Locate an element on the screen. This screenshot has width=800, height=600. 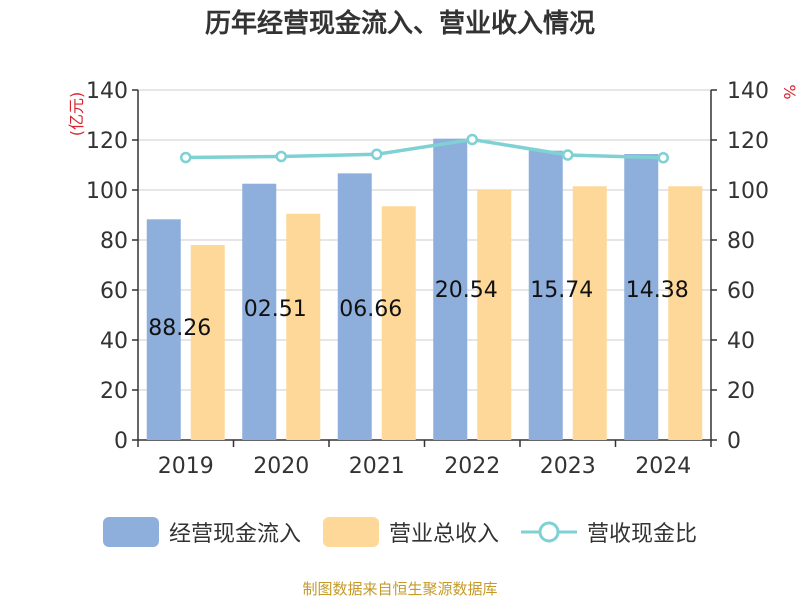
legend: 经营现金流入 营业总收入 营收现金比 is located at coordinates (400, 532).